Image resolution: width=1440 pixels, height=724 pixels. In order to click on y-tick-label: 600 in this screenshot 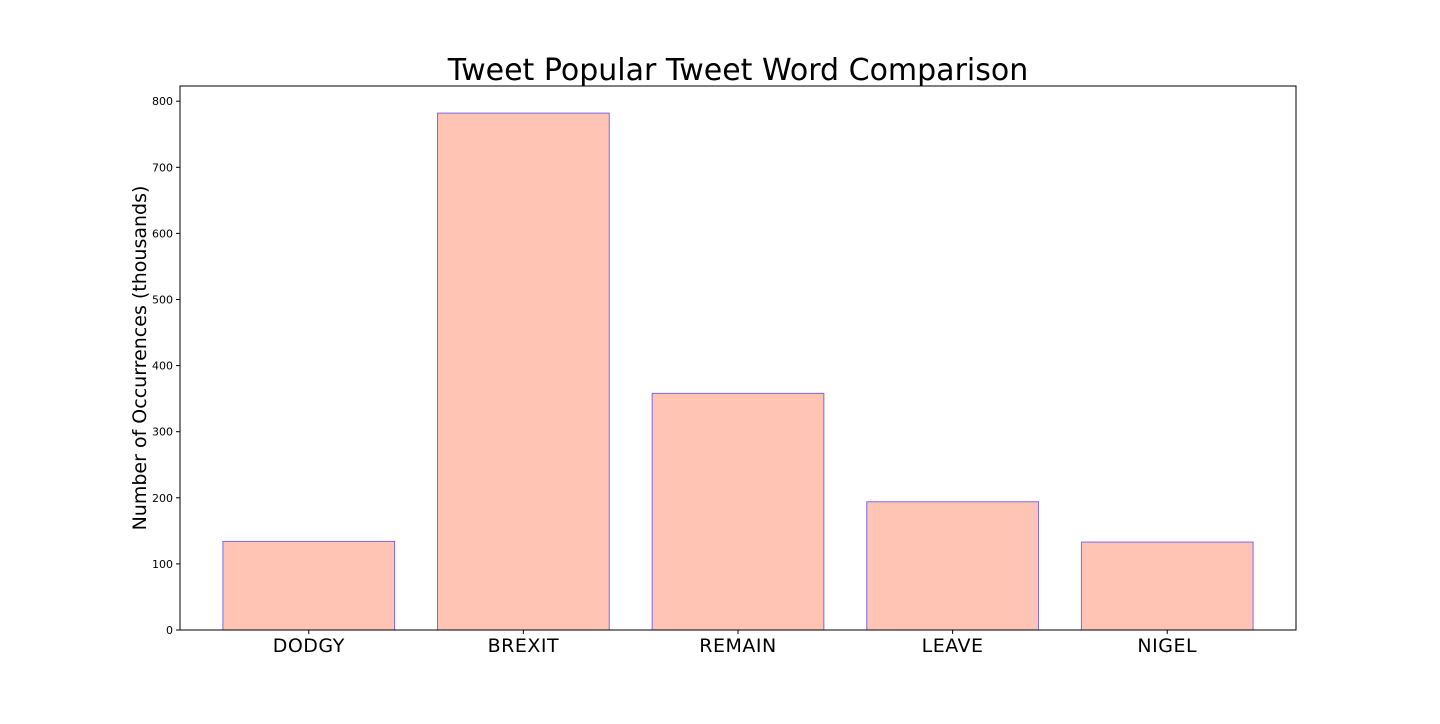, I will do `click(162, 233)`.